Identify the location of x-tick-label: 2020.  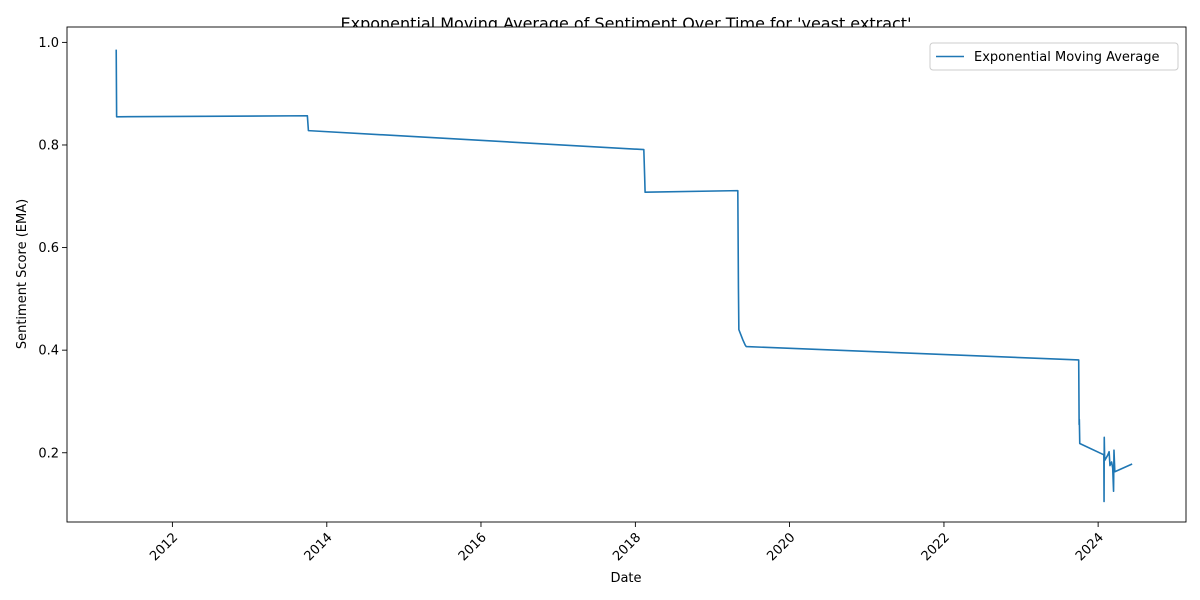
(781, 547).